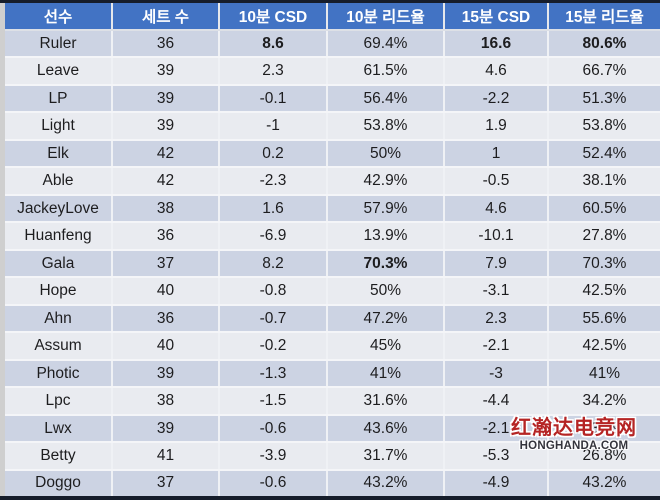 The width and height of the screenshot is (660, 500). Describe the element at coordinates (59, 209) in the screenshot. I see `table-cell: JackeyLove` at that location.